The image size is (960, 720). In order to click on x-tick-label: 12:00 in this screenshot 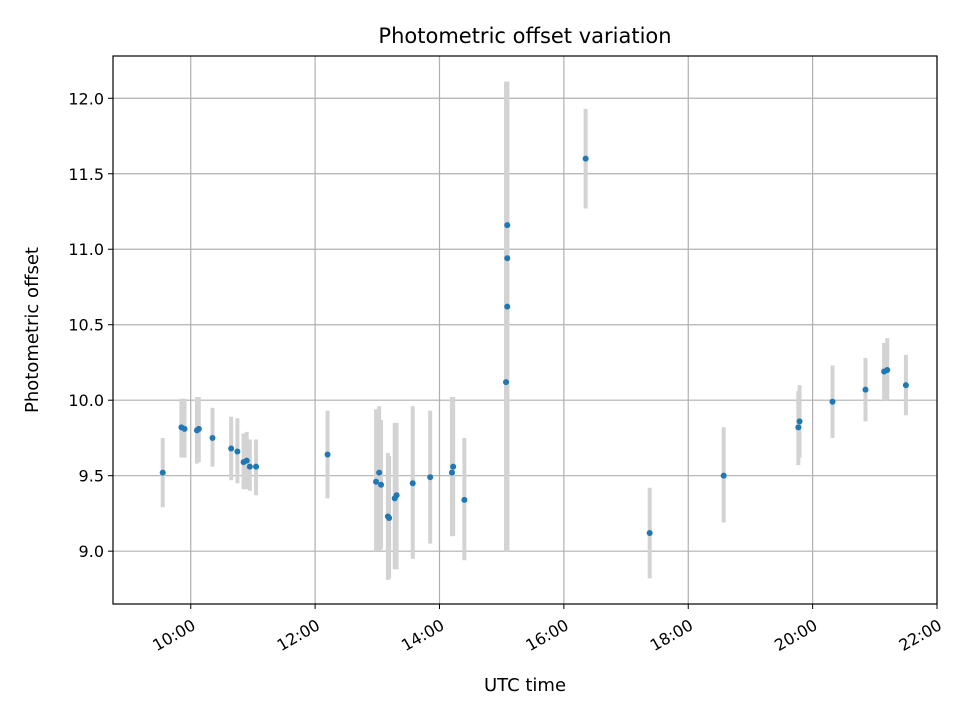, I will do `click(298, 635)`.